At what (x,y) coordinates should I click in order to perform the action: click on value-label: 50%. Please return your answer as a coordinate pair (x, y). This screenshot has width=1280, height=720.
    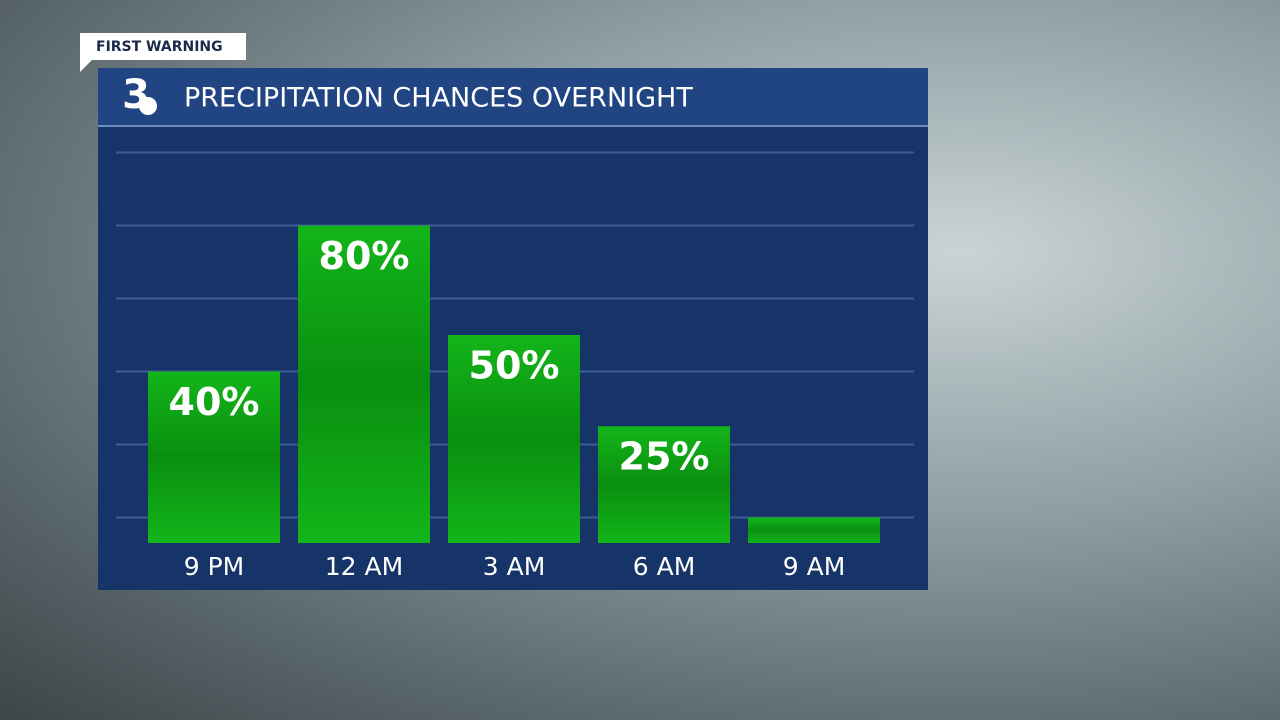
    Looking at the image, I should click on (514, 366).